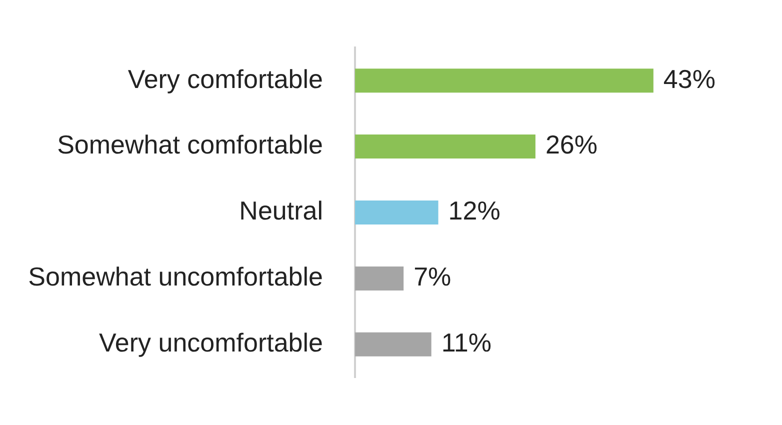 The image size is (782, 425). What do you see at coordinates (474, 211) in the screenshot?
I see `data-label: 12%` at bounding box center [474, 211].